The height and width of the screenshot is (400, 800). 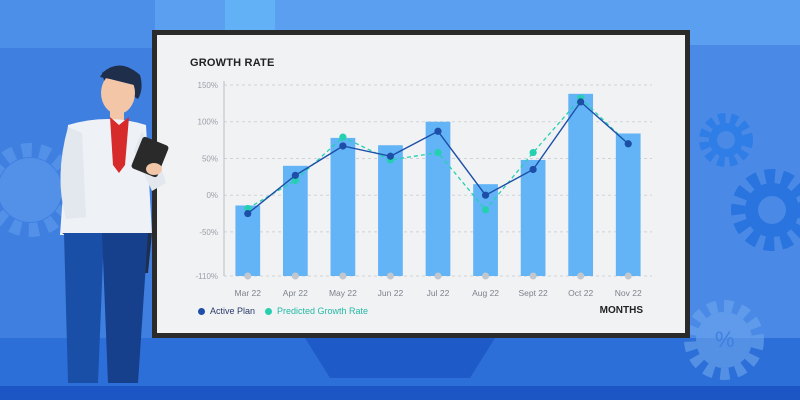 I want to click on x-tick-label: Apr 22, so click(x=295, y=293).